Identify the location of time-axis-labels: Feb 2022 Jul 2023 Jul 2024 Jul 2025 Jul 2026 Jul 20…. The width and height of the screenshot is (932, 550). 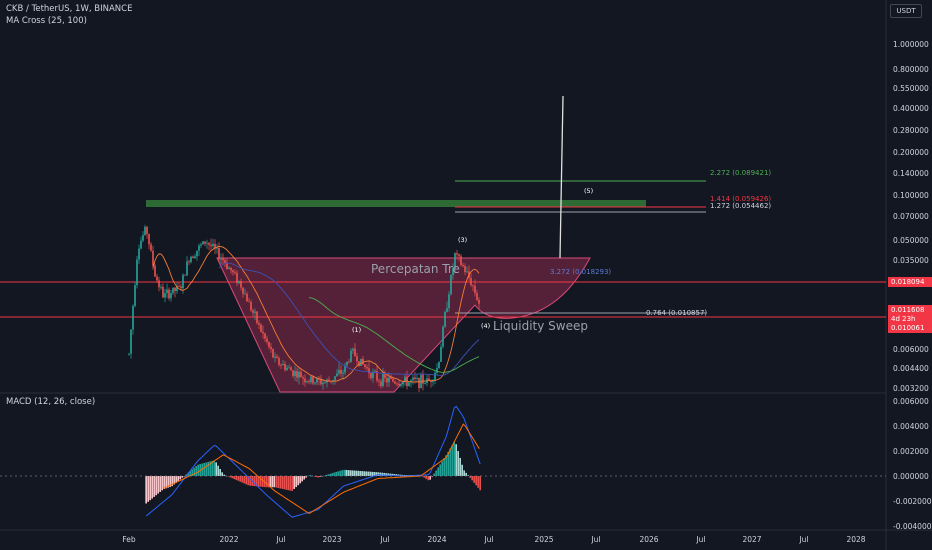
(493, 539).